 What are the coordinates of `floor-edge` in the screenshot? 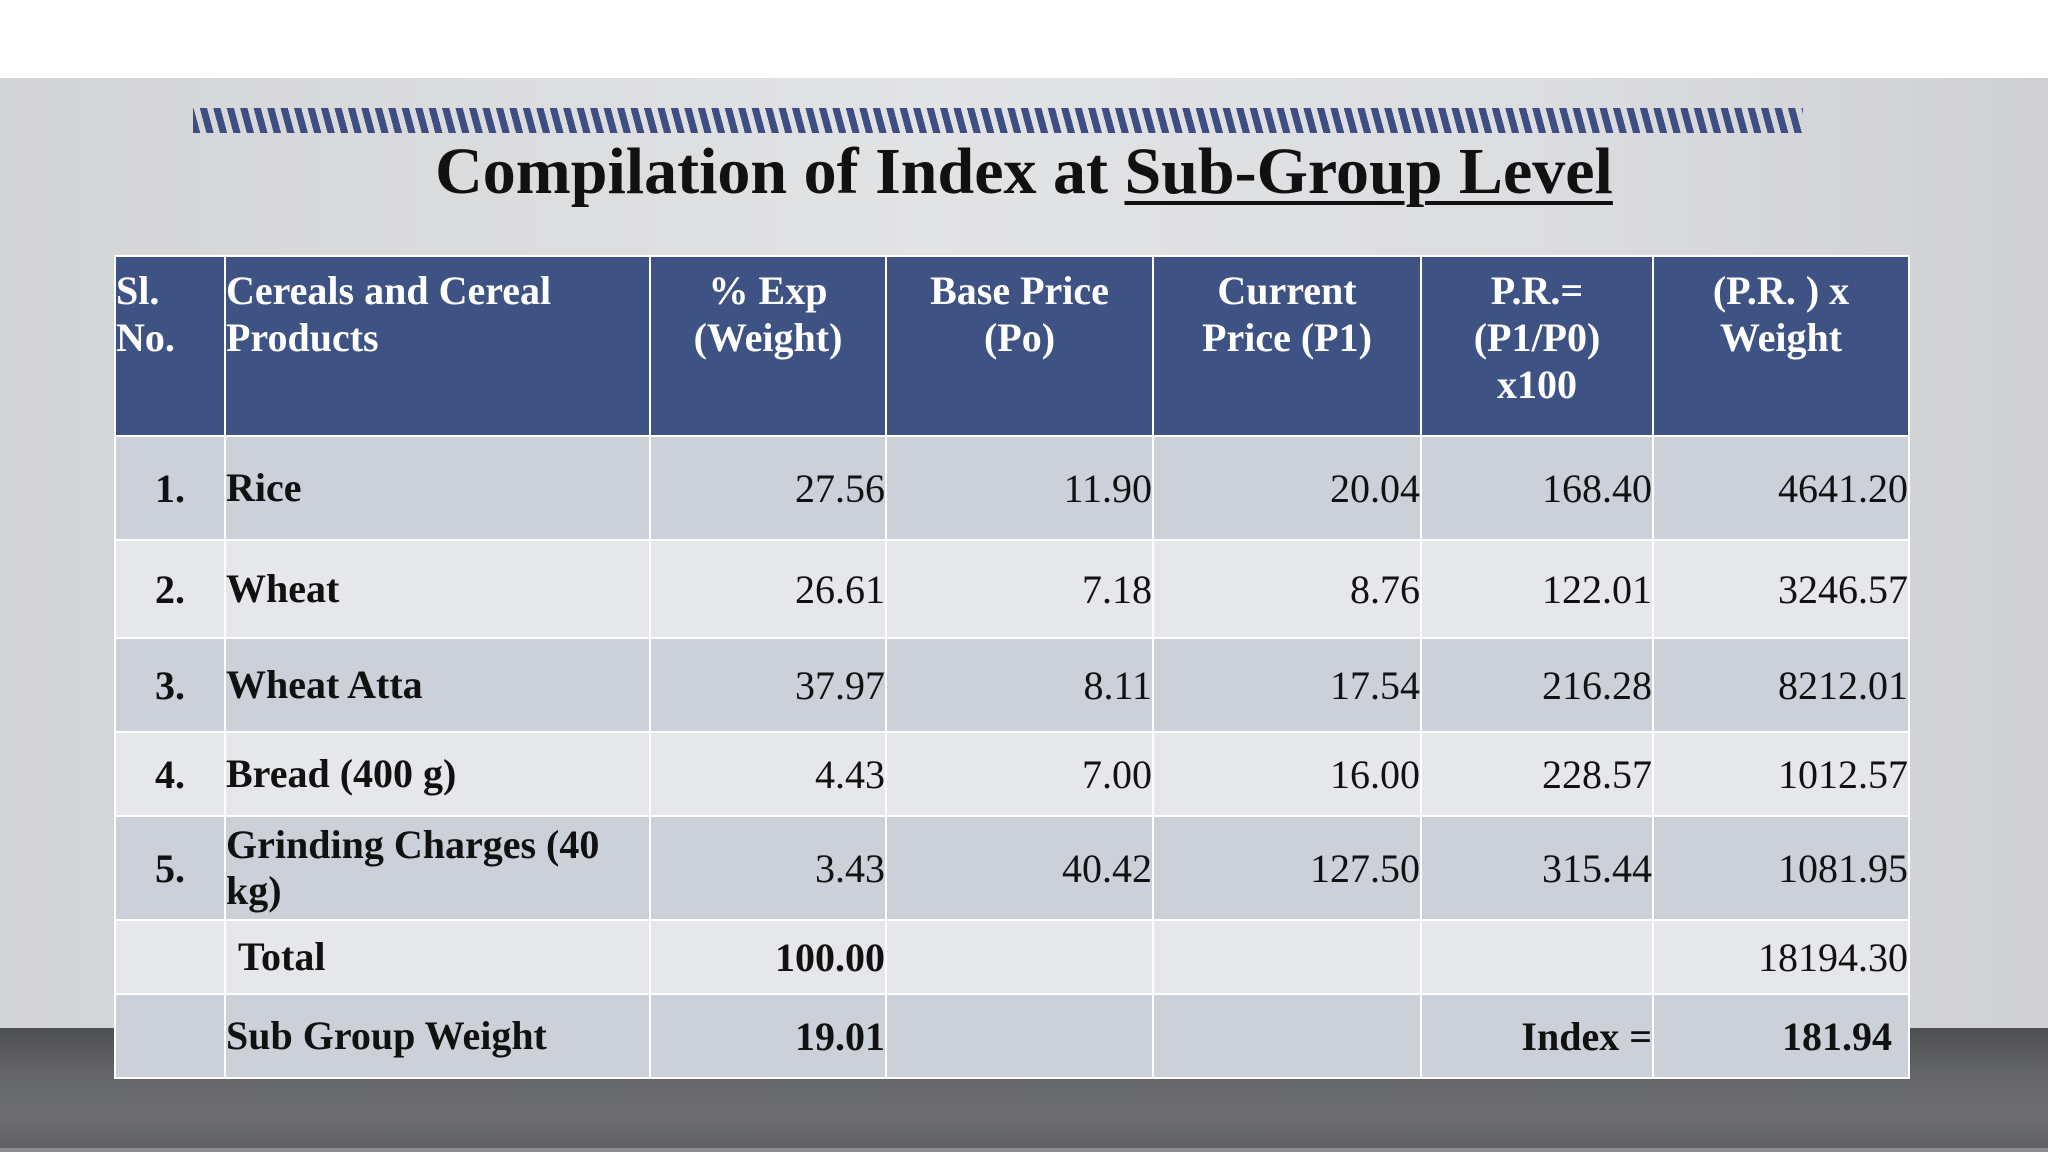 It's located at (1024, 1150).